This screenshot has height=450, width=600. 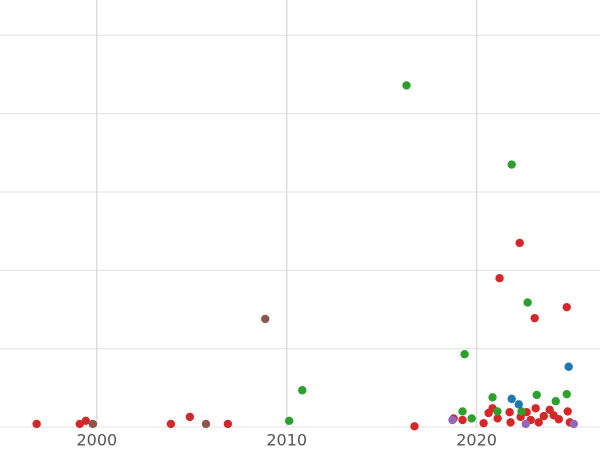 What do you see at coordinates (96, 440) in the screenshot?
I see `x-tick-label: 2000` at bounding box center [96, 440].